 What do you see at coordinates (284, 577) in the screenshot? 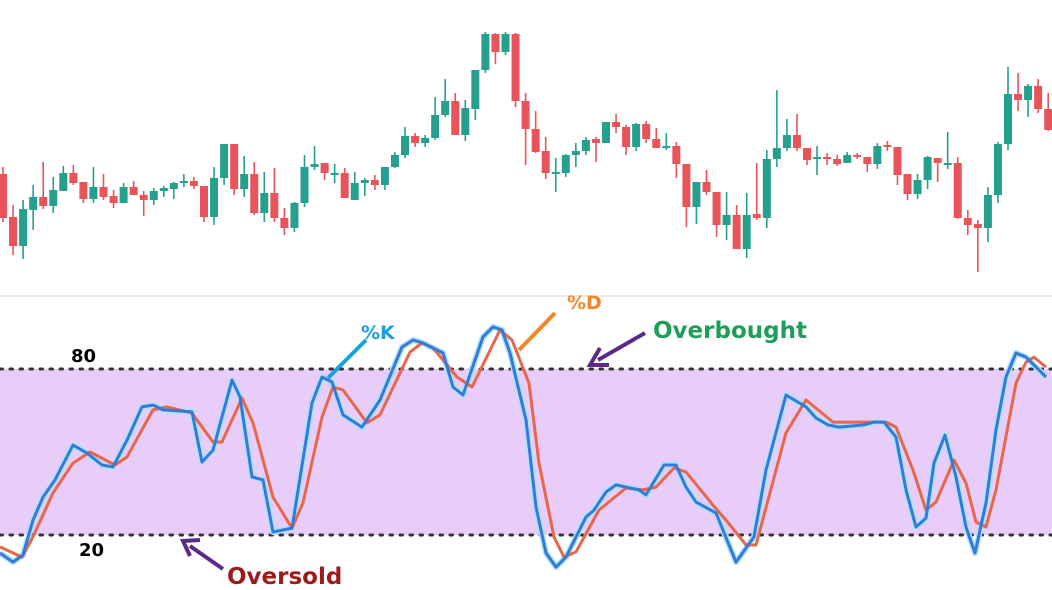
I see `oversold-label: Oversold` at bounding box center [284, 577].